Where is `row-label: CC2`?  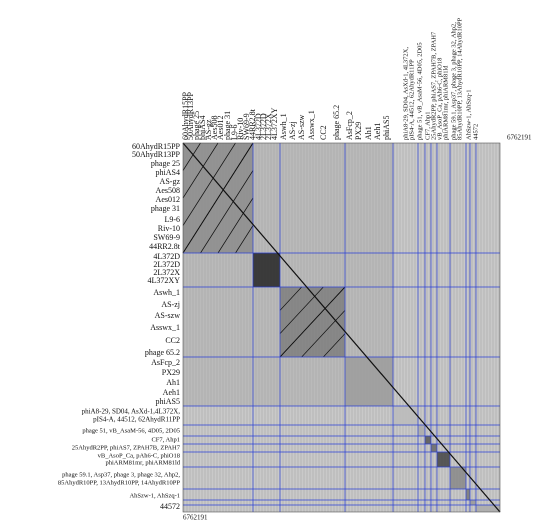 row-label: CC2 is located at coordinates (172, 340).